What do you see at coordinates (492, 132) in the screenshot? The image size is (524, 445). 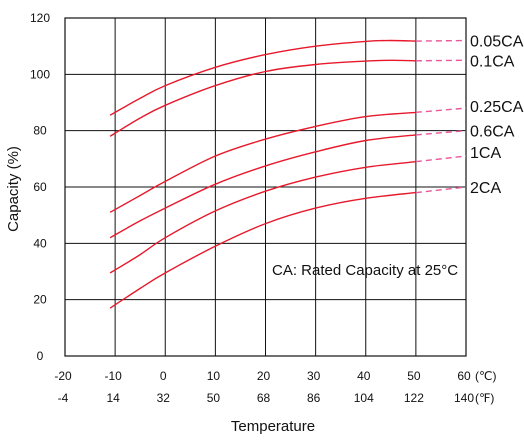 I see `series-label-0.6CA: 0.6CA` at bounding box center [492, 132].